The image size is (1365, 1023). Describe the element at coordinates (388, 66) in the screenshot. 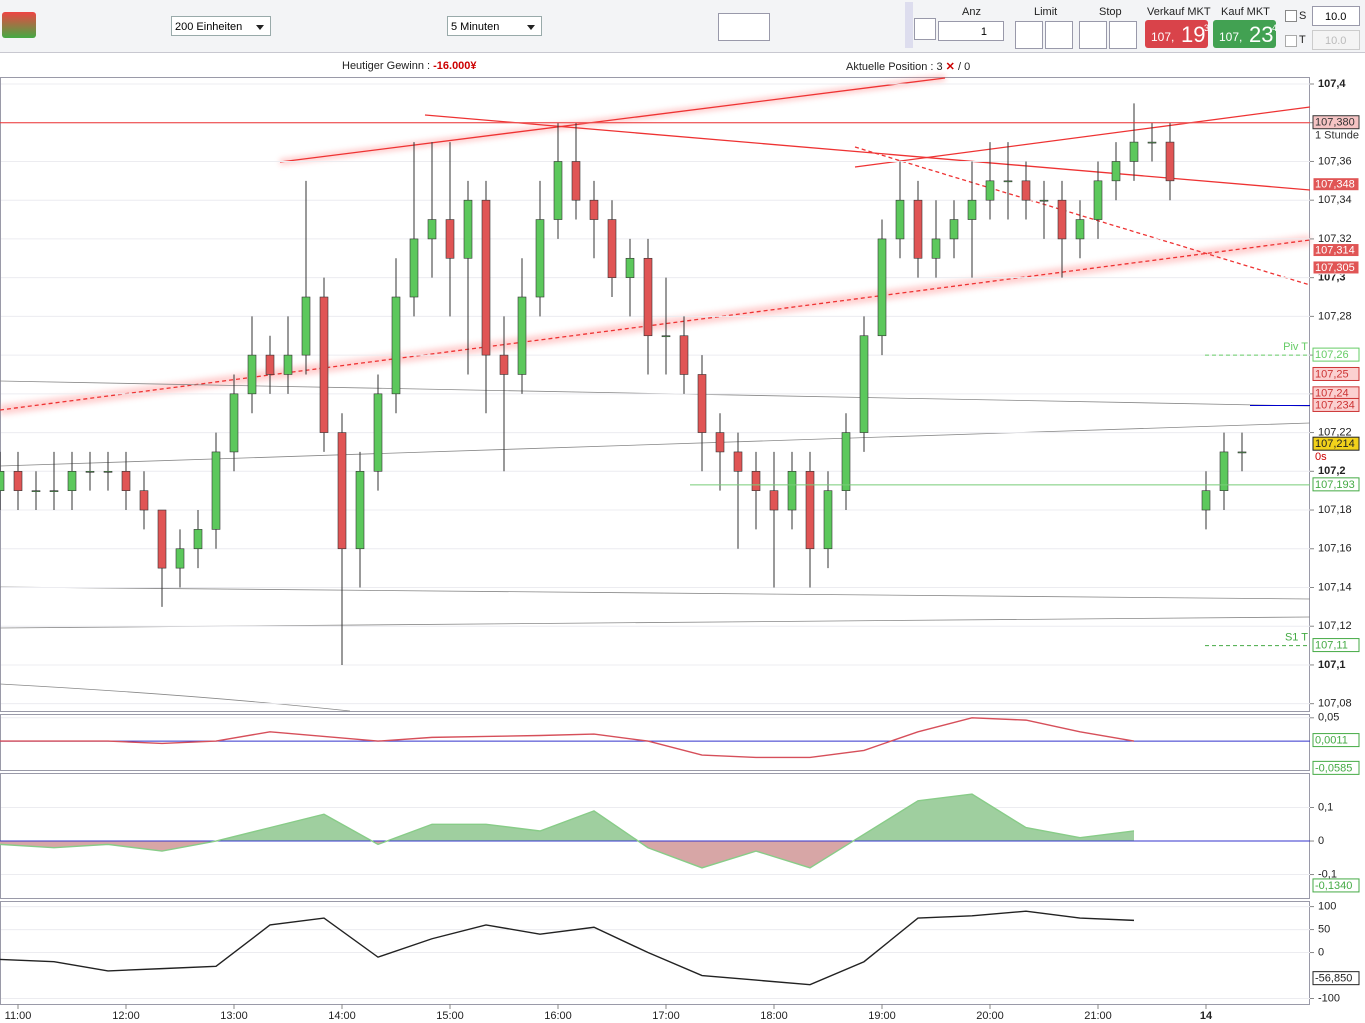

I see `profit-label: Heutiger Gewinn :` at that location.